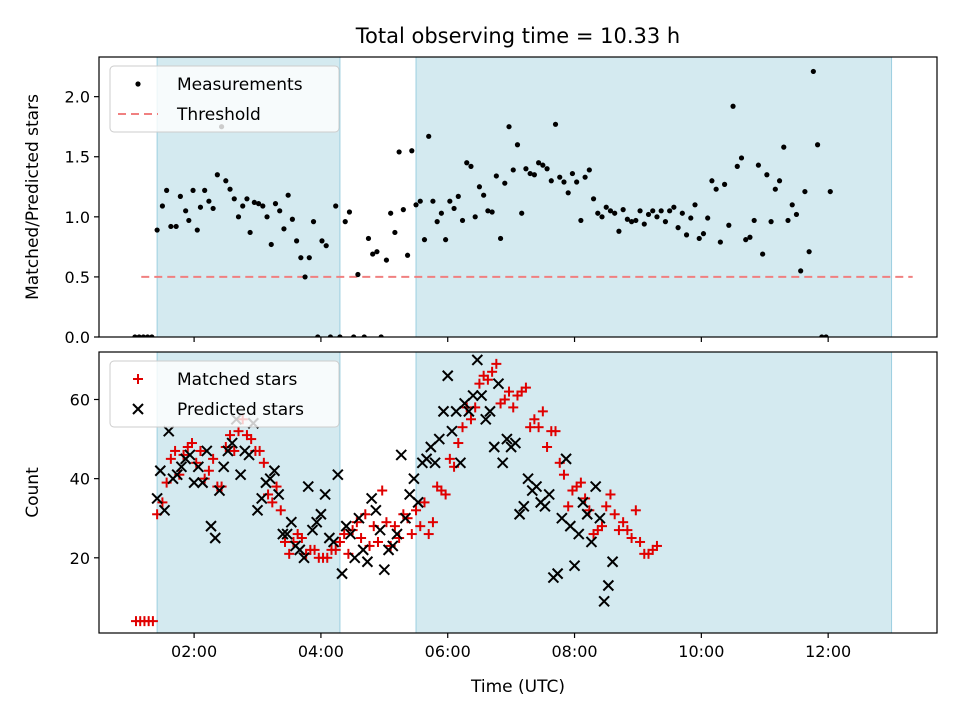 The image size is (960, 720). What do you see at coordinates (338, 474) in the screenshot?
I see `x-point-43-b` at bounding box center [338, 474].